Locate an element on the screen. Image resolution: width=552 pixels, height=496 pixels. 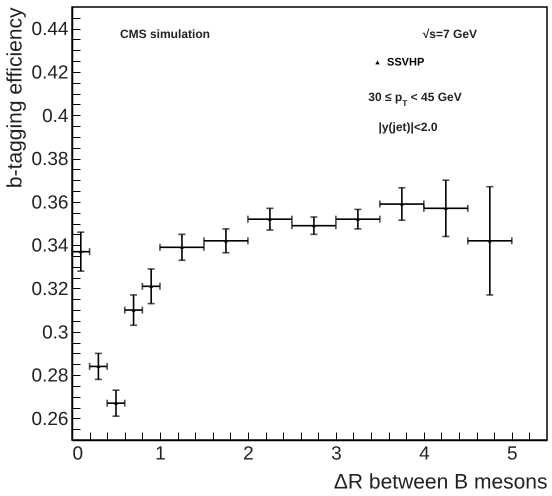
y-tick-label: 0.42 is located at coordinates (50, 73).